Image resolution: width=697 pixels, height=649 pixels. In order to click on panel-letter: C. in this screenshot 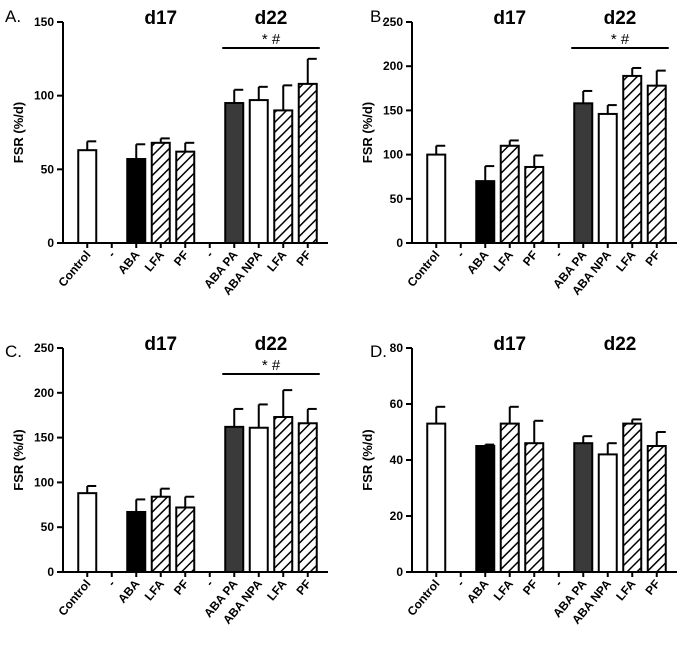, I will do `click(13, 351)`.